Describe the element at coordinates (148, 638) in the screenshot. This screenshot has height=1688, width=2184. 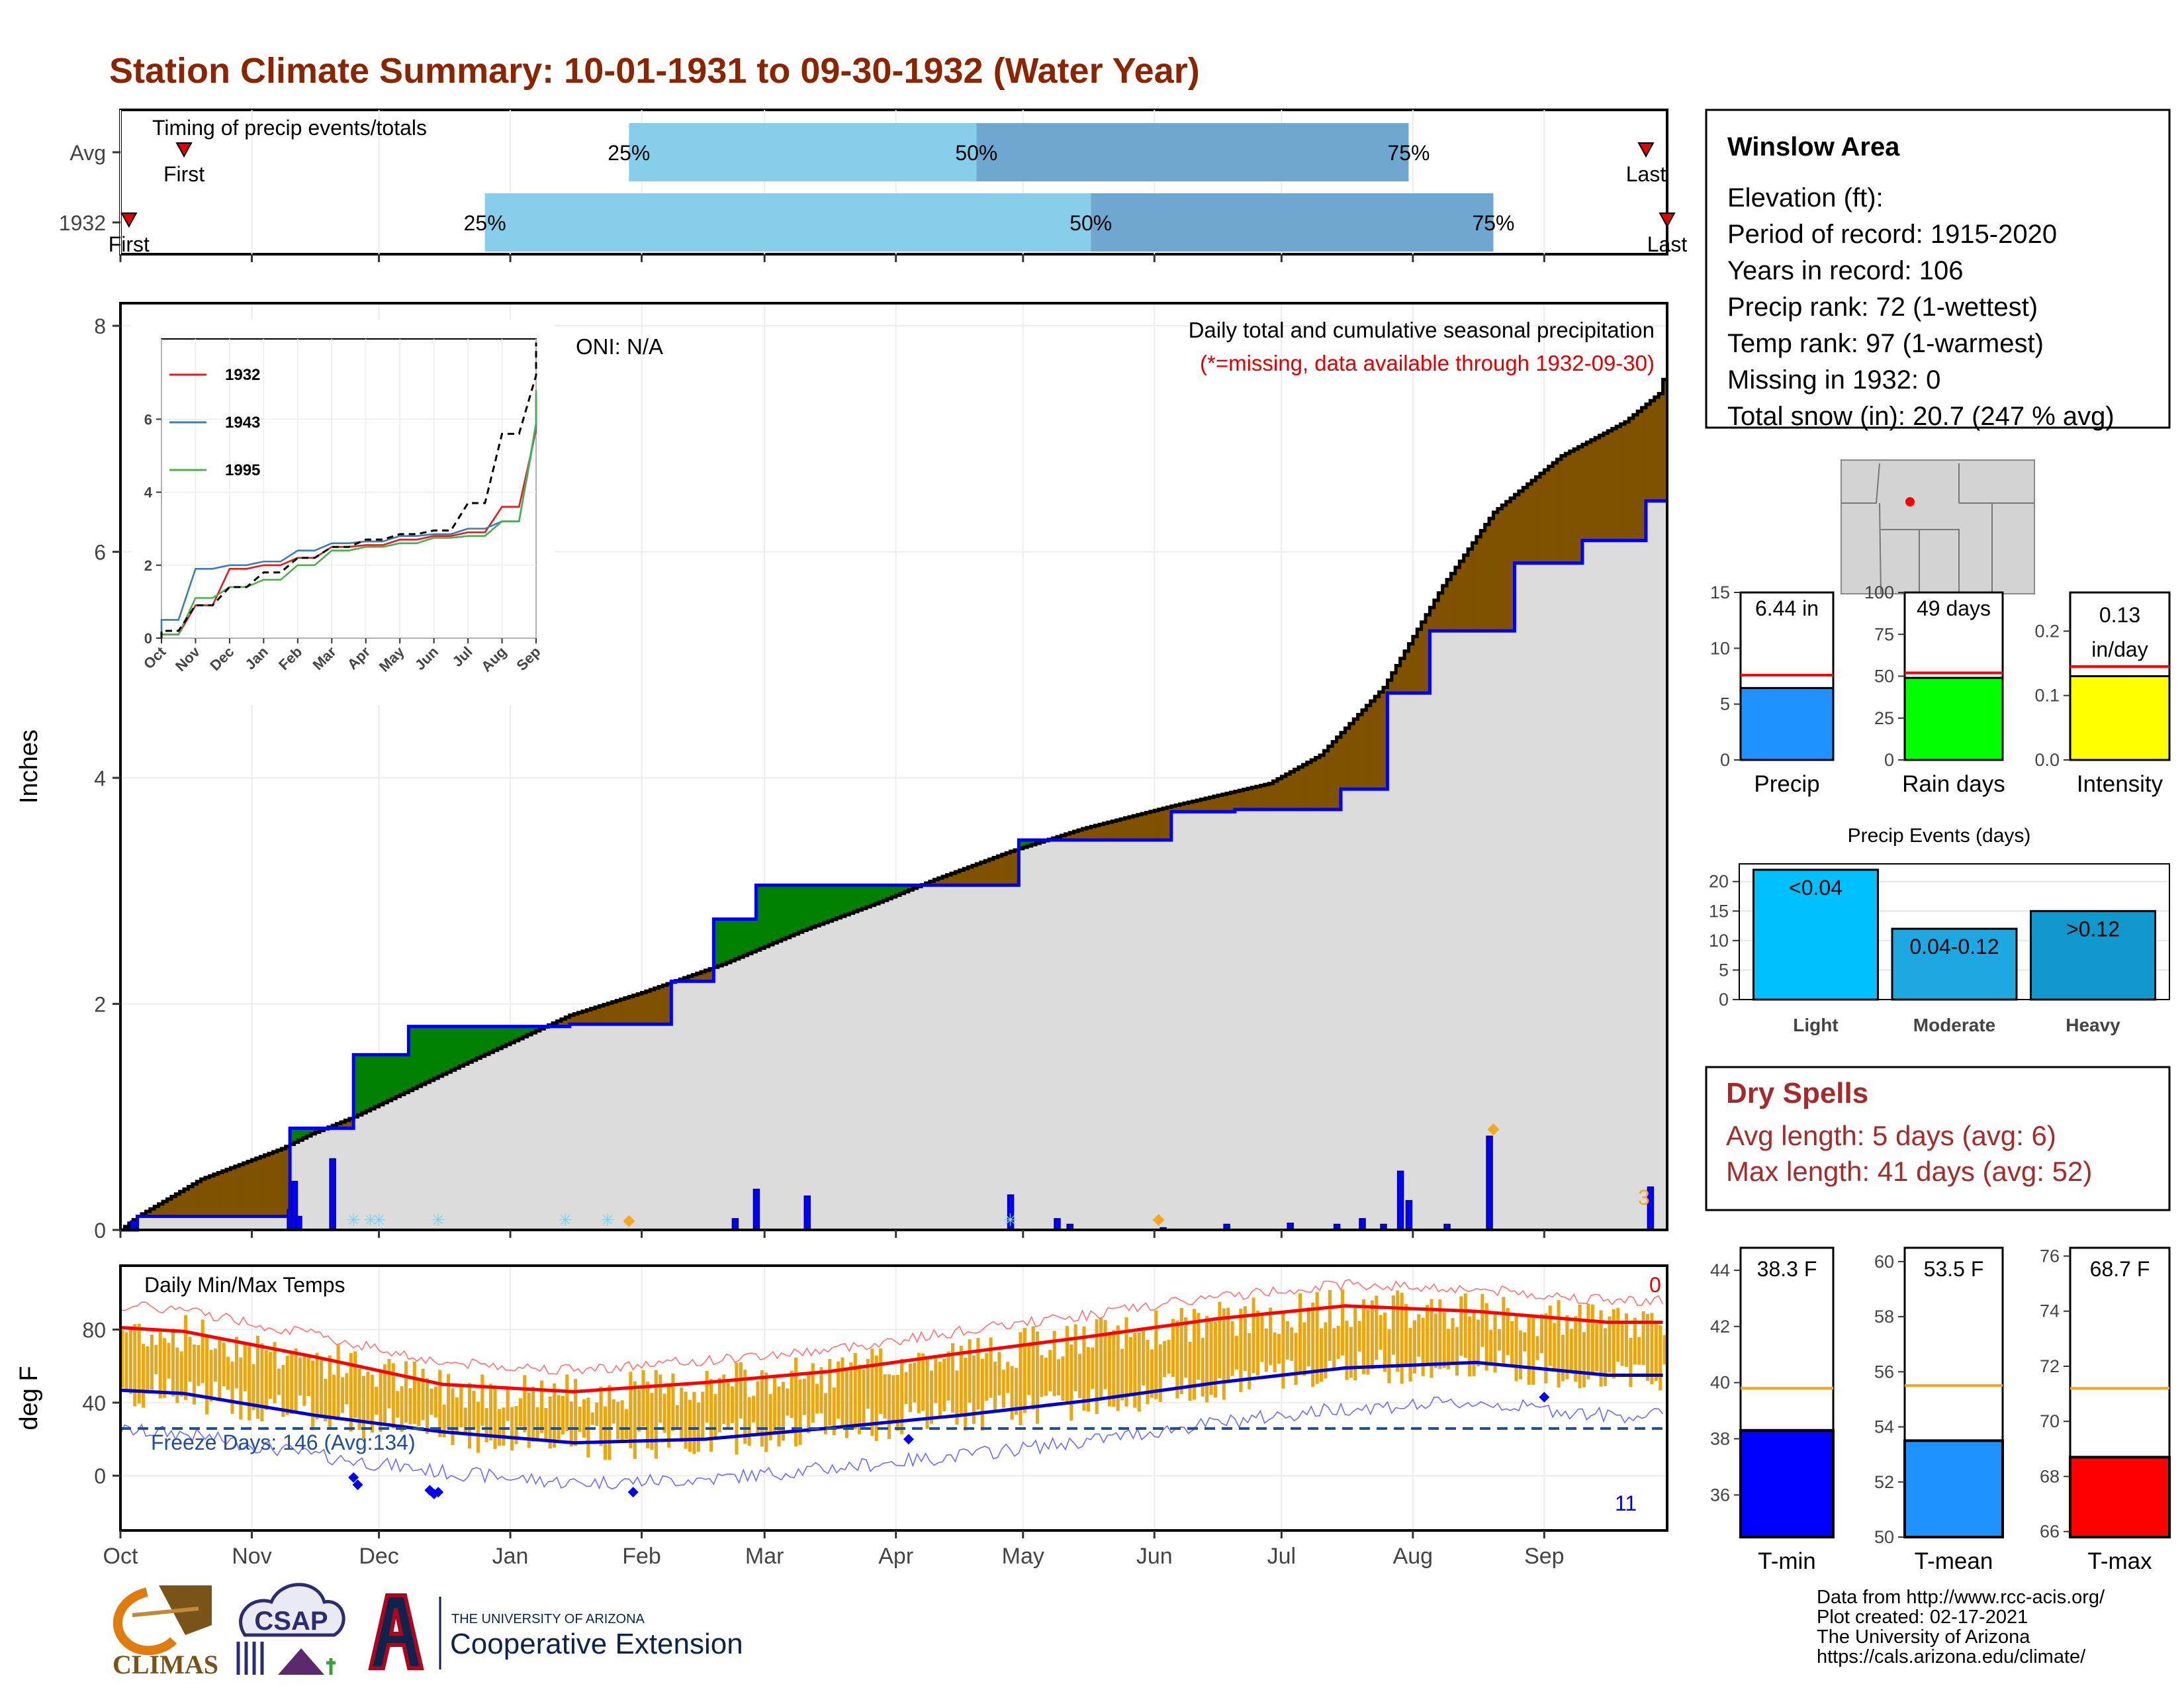
I see `inset-y-tick: 0` at that location.